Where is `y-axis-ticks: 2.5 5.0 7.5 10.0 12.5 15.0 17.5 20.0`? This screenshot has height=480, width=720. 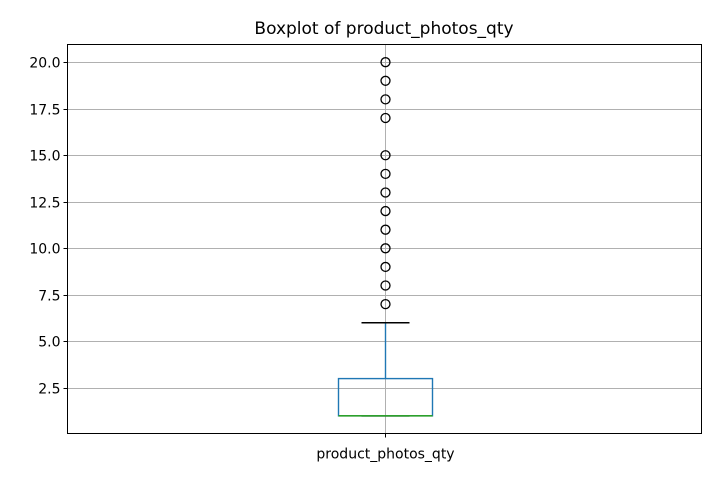
y-axis-ticks: 2.5 5.0 7.5 10.0 12.5 15.0 17.5 20.0 is located at coordinates (48, 227).